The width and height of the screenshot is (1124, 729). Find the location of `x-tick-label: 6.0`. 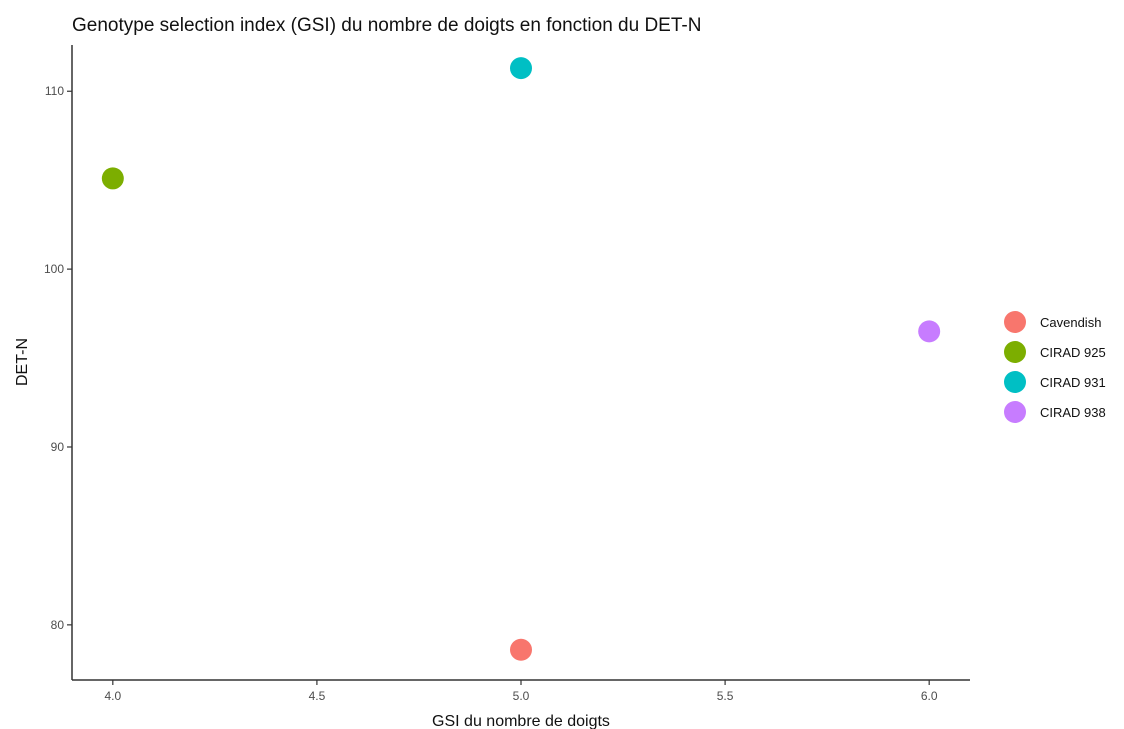

x-tick-label: 6.0 is located at coordinates (929, 696).